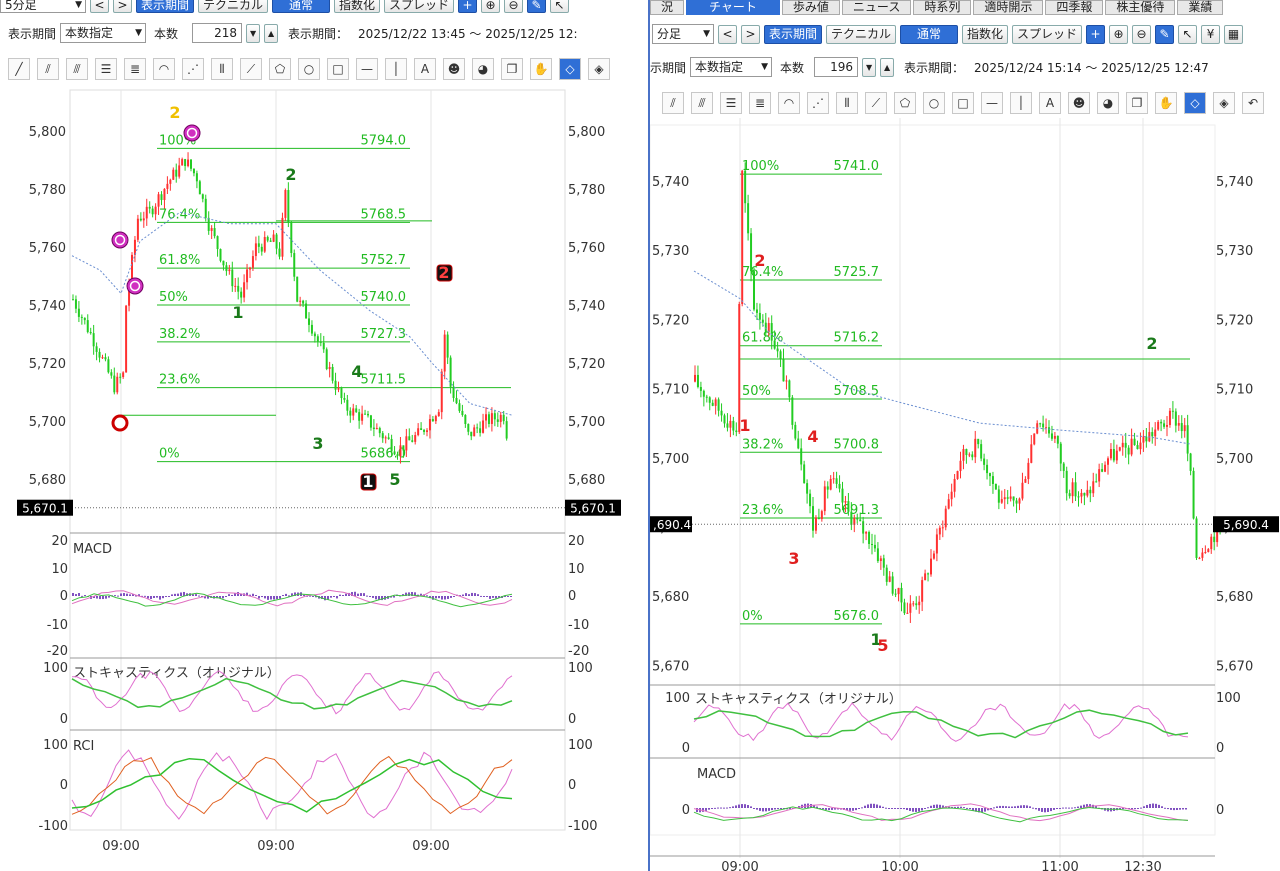 This screenshot has height=871, width=1280. What do you see at coordinates (19, 69) in the screenshot?
I see `trendline-icon: ╱` at bounding box center [19, 69].